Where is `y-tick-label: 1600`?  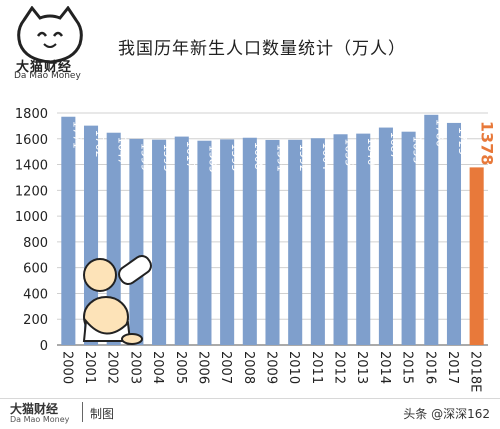
y-tick-label: 1600 is located at coordinates (31, 140).